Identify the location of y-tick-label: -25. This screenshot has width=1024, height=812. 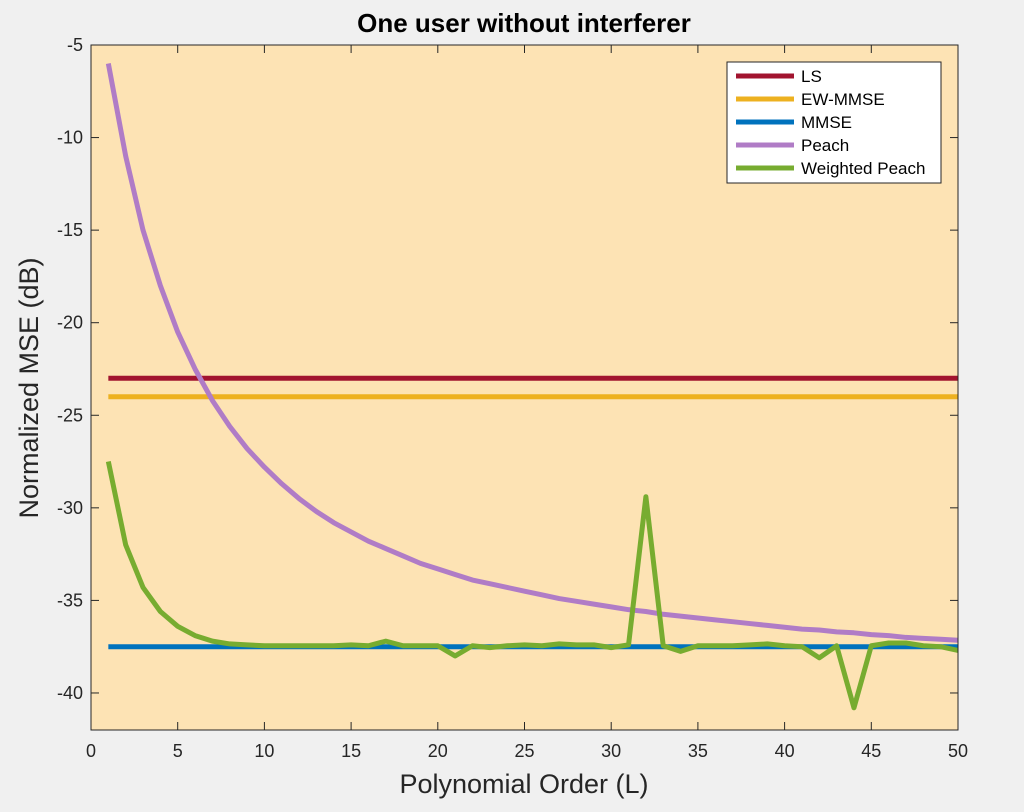
(70, 415).